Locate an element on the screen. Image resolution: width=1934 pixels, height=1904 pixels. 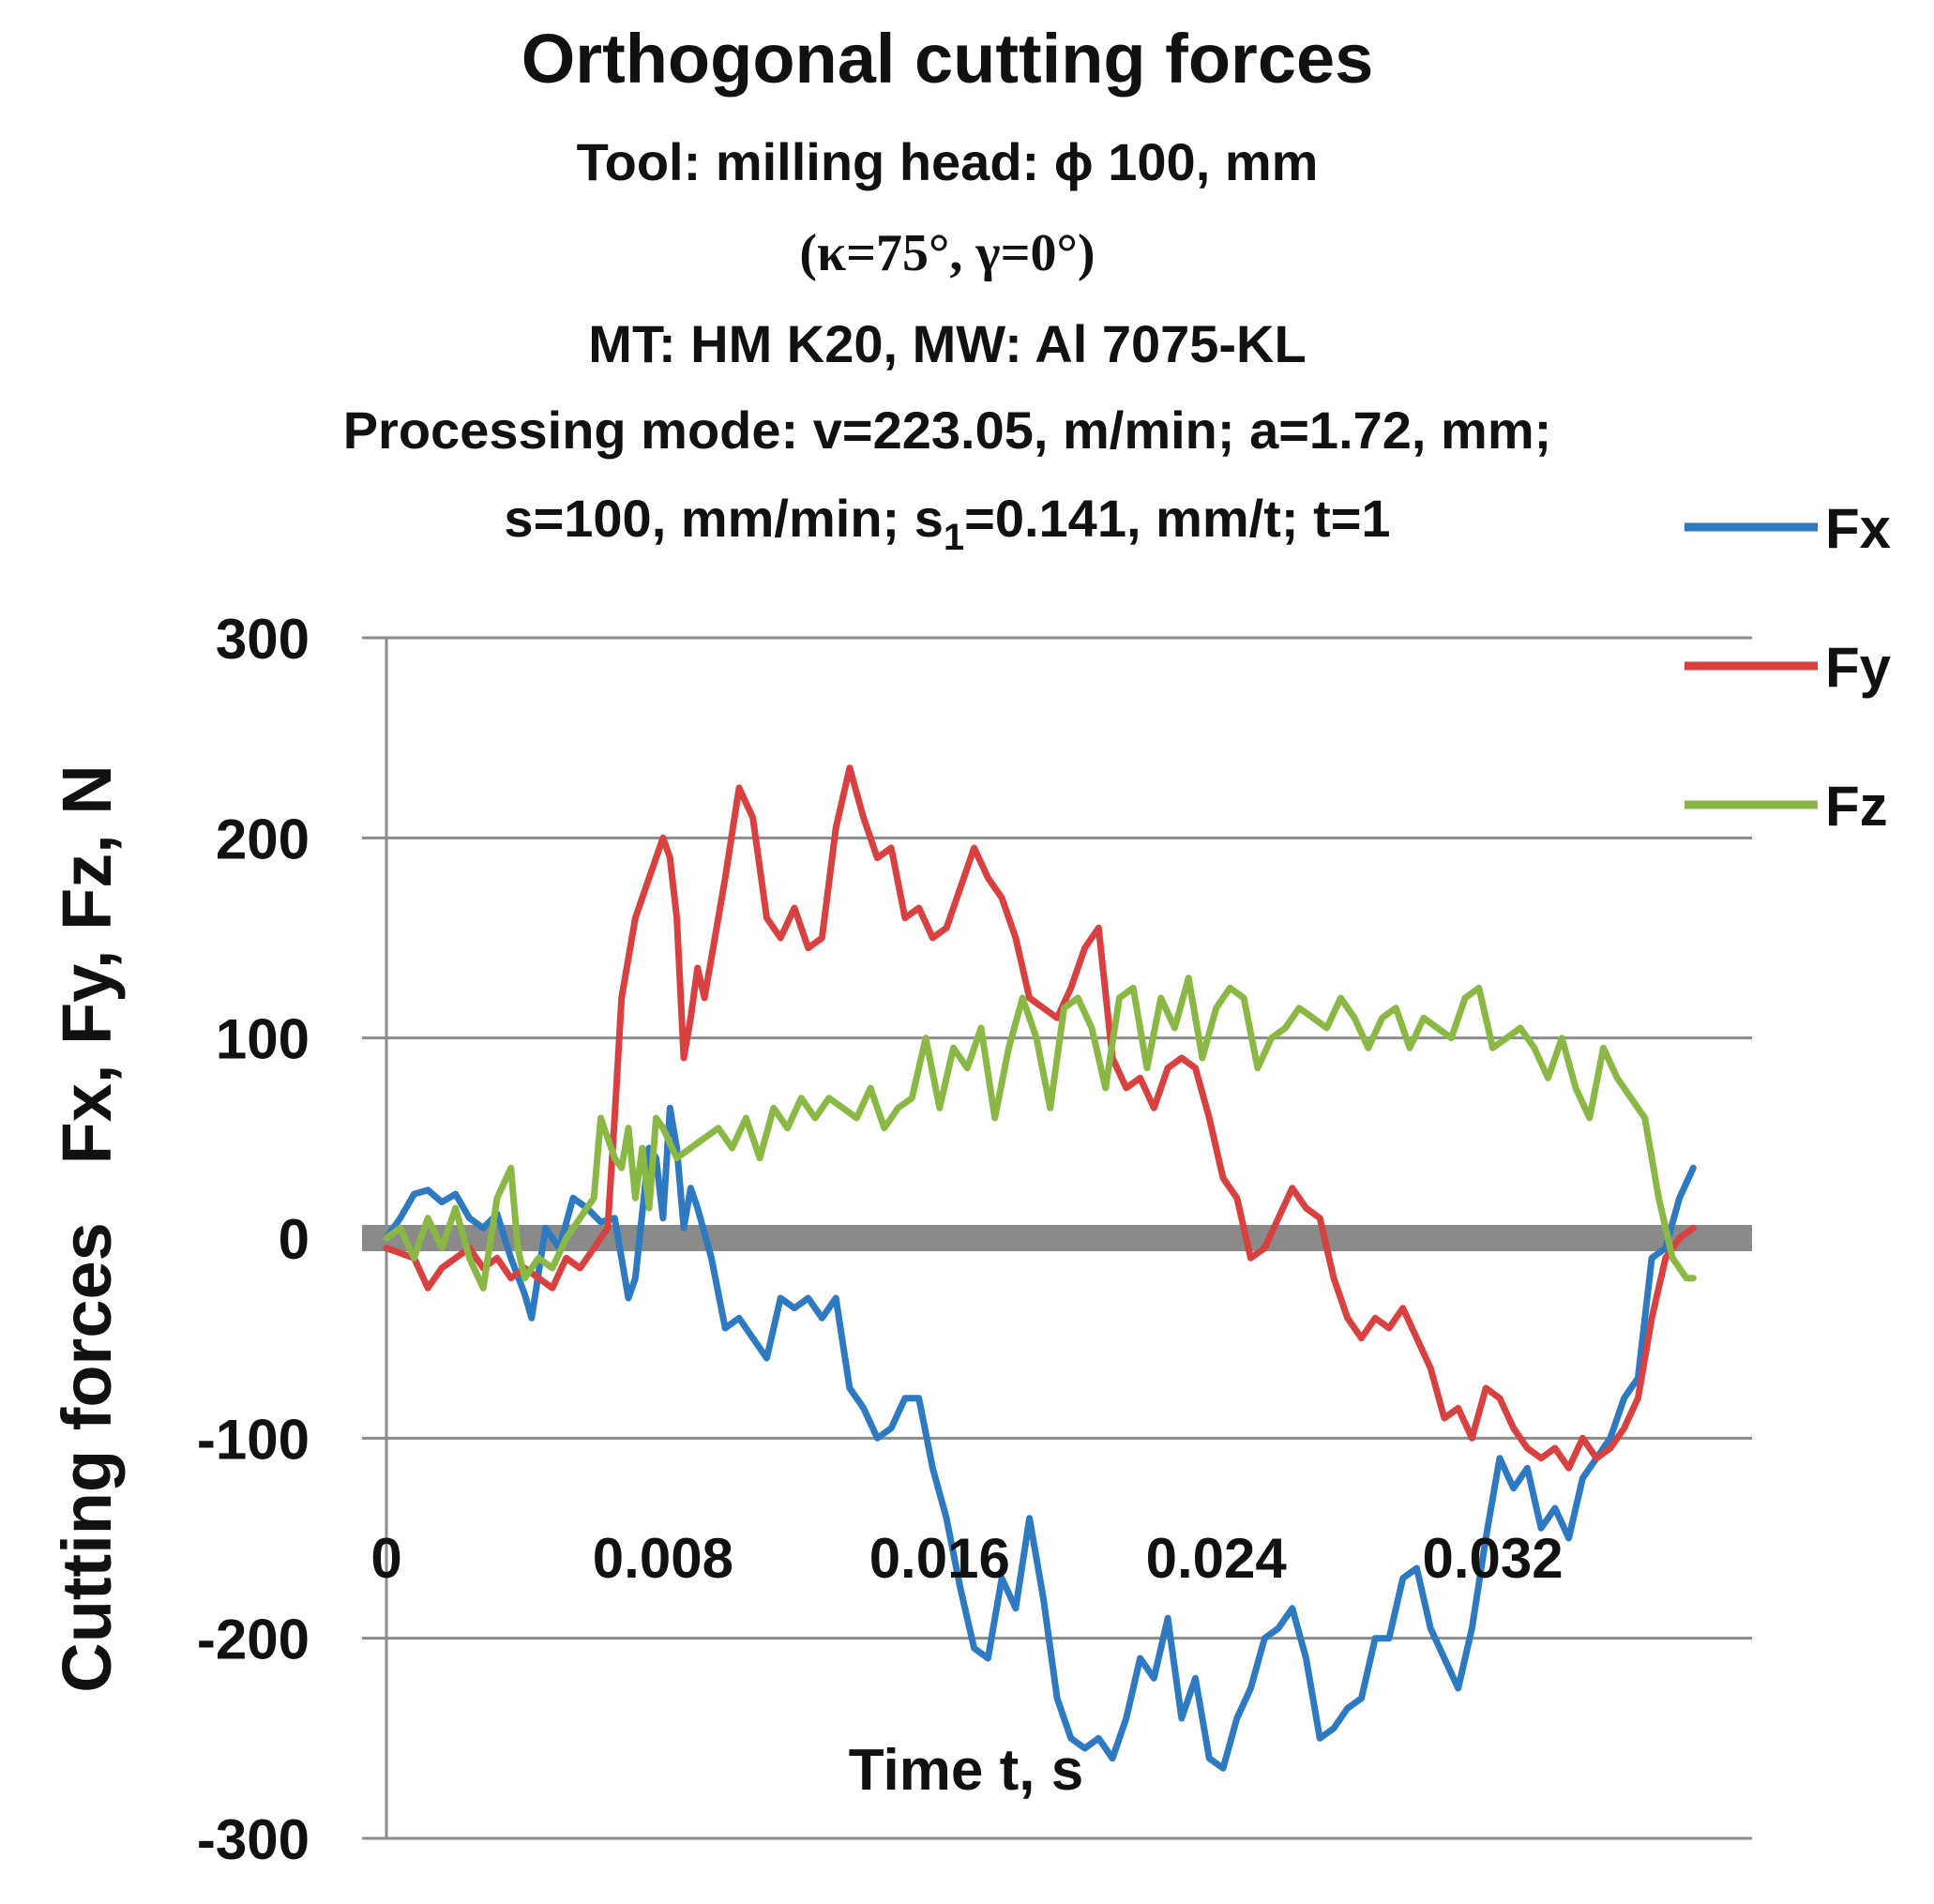
chart-subtitle-2: (κ=75°, γ=0°) is located at coordinates (947, 253).